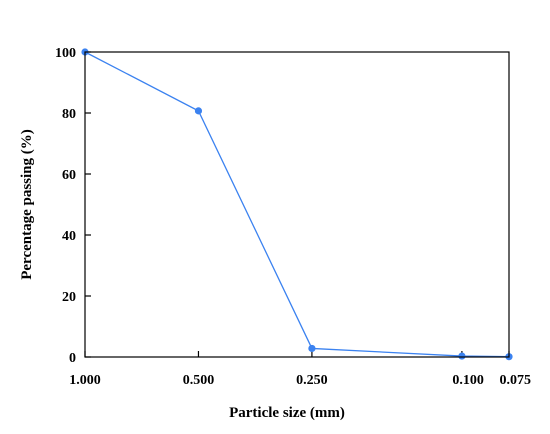 The height and width of the screenshot is (434, 550). Describe the element at coordinates (69, 236) in the screenshot. I see `y-tick-label: 40` at that location.